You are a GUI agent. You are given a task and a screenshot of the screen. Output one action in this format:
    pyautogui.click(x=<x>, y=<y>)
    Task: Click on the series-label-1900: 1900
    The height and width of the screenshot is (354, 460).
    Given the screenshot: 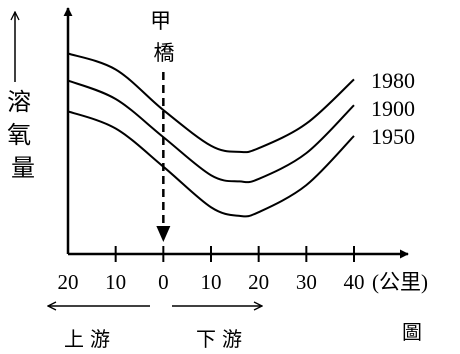 What is the action you would take?
    pyautogui.click(x=393, y=108)
    